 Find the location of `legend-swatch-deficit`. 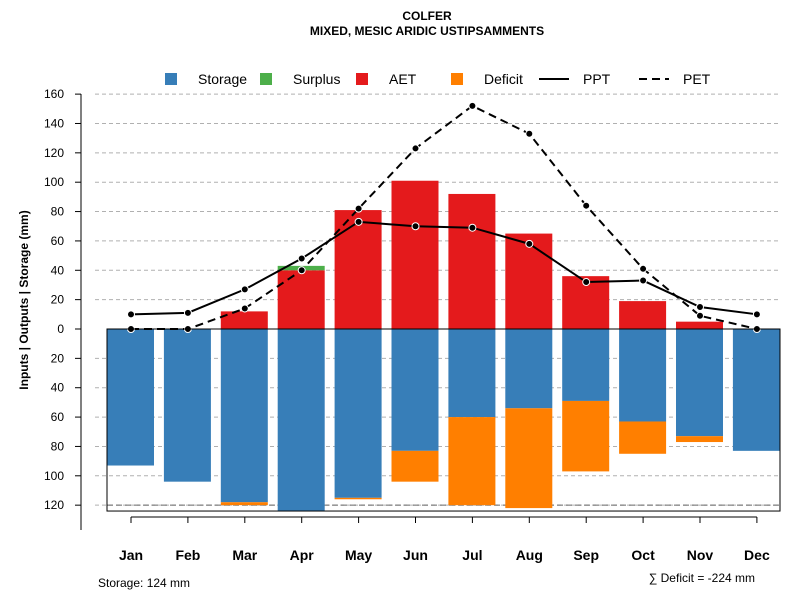

legend-swatch-deficit is located at coordinates (457, 79).